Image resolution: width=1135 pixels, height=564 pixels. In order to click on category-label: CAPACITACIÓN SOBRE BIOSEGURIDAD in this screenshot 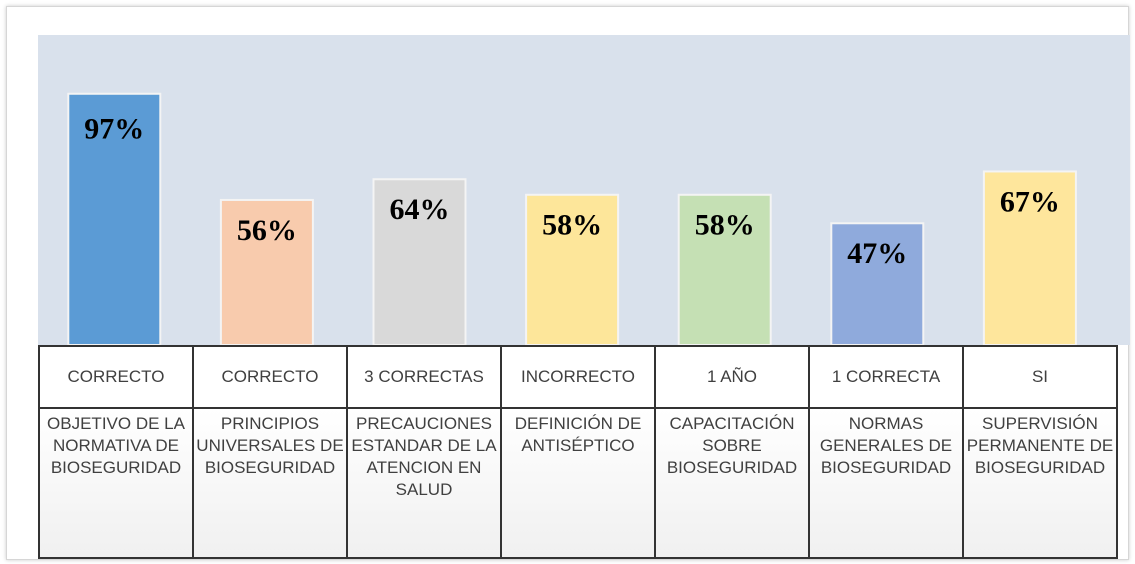, I will do `click(732, 483)`.